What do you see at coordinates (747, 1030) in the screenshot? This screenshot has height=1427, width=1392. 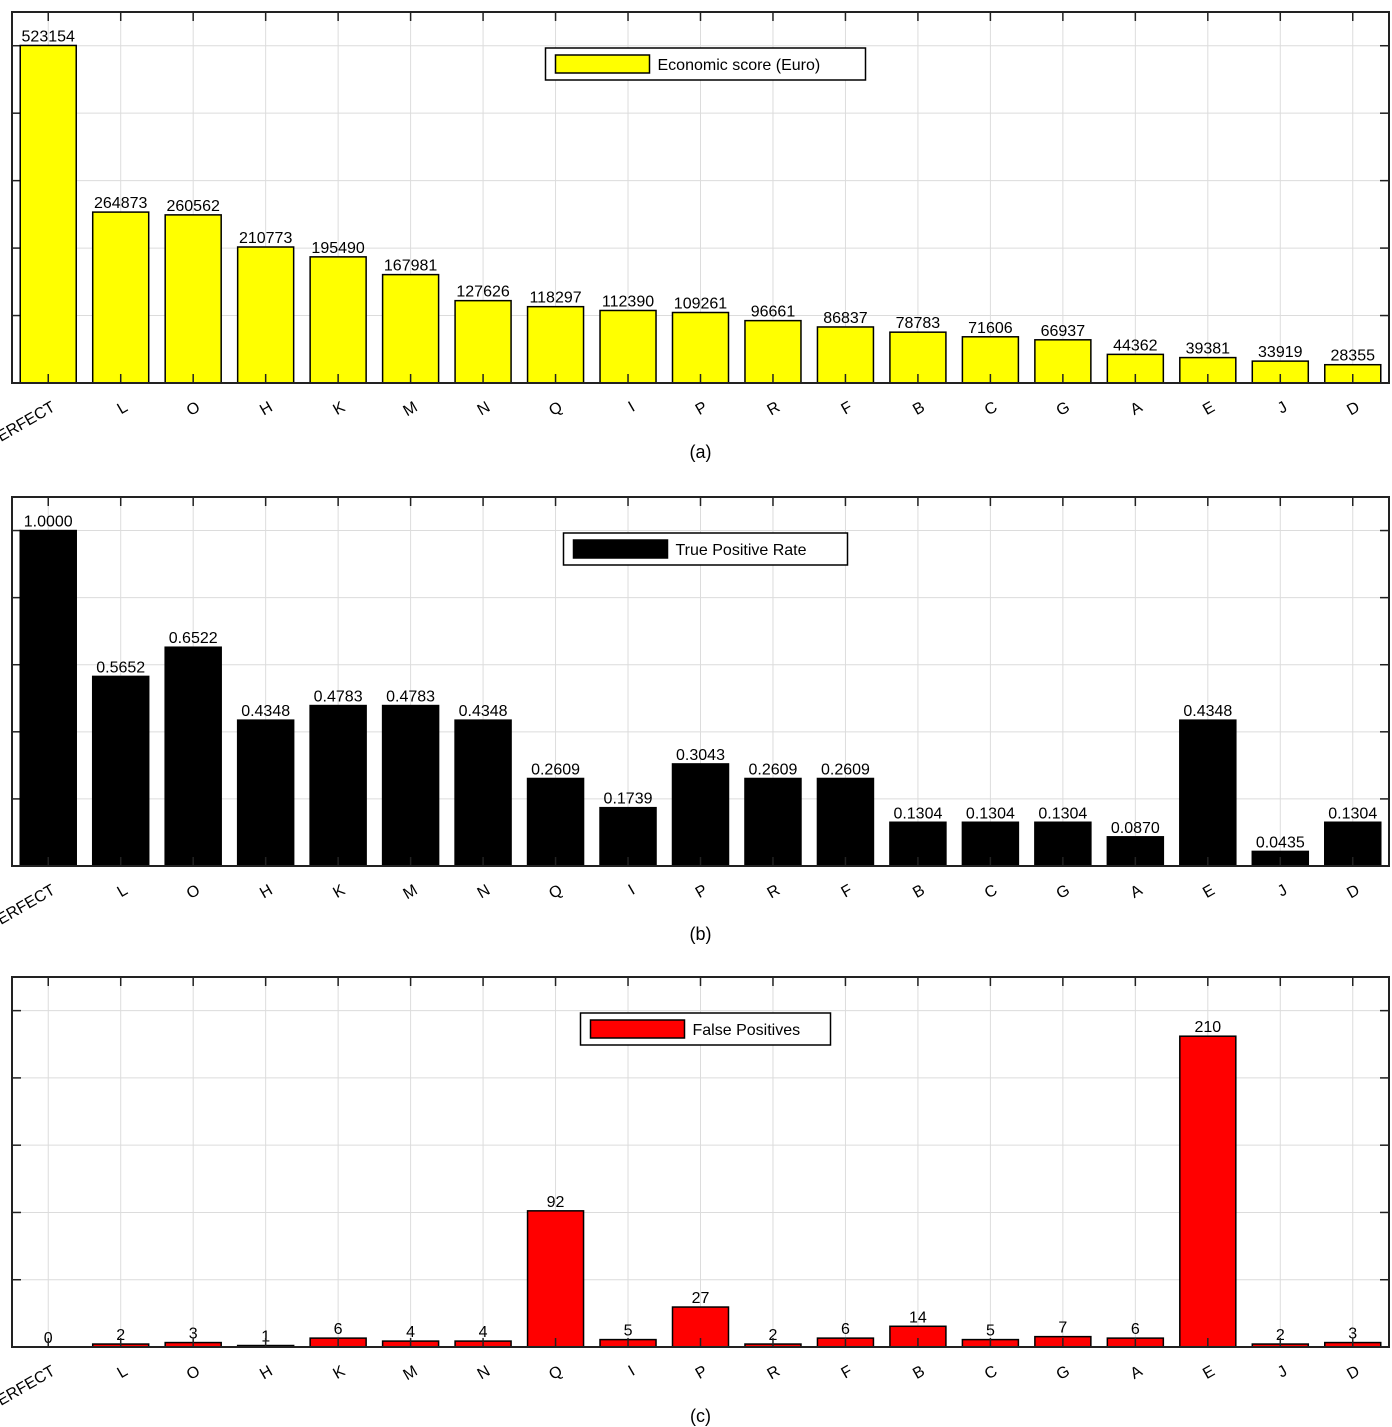 I see `legend-label: False Positives` at bounding box center [747, 1030].